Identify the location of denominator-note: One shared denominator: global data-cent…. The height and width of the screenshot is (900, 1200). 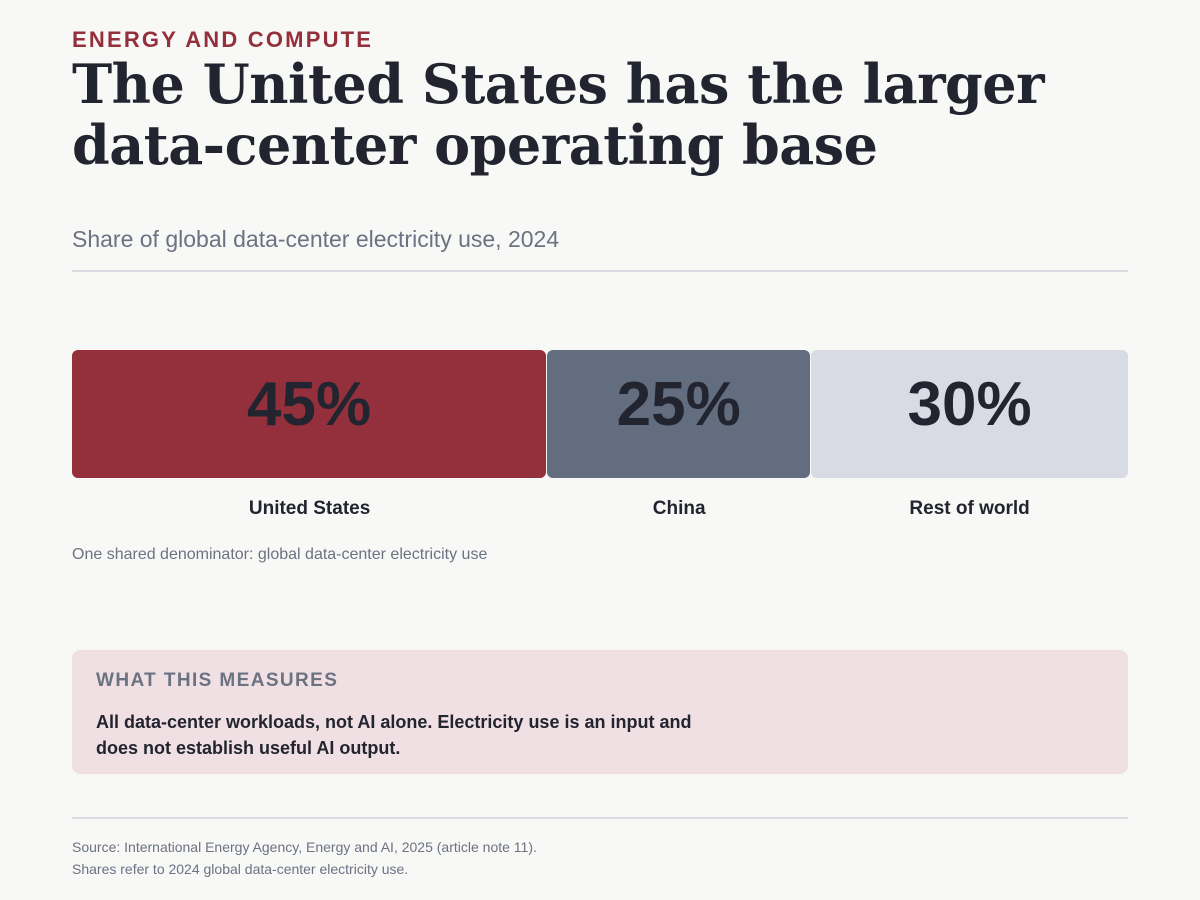
(280, 554).